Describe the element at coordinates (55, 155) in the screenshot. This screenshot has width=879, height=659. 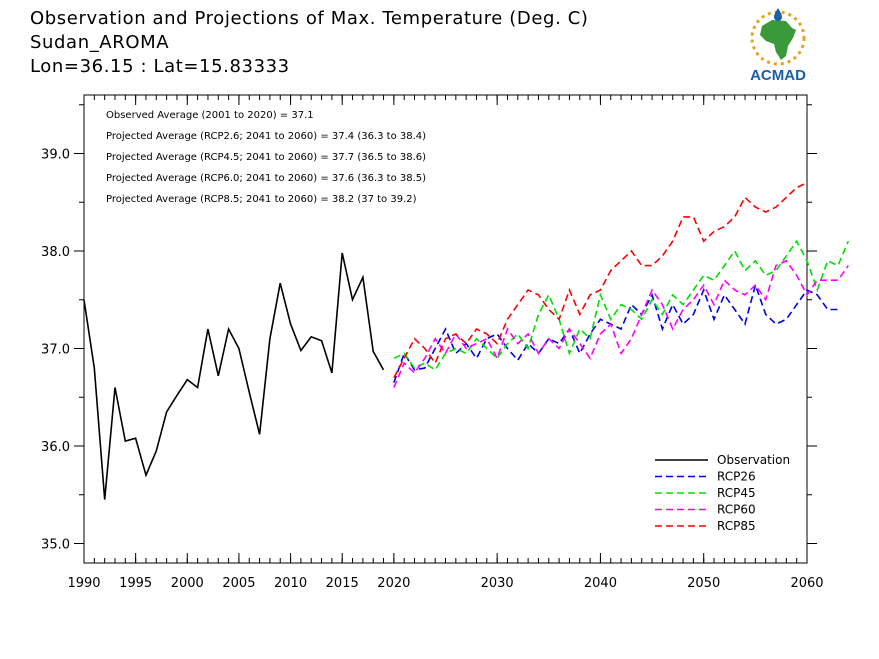
I see `y-tick-label: 39.0` at that location.